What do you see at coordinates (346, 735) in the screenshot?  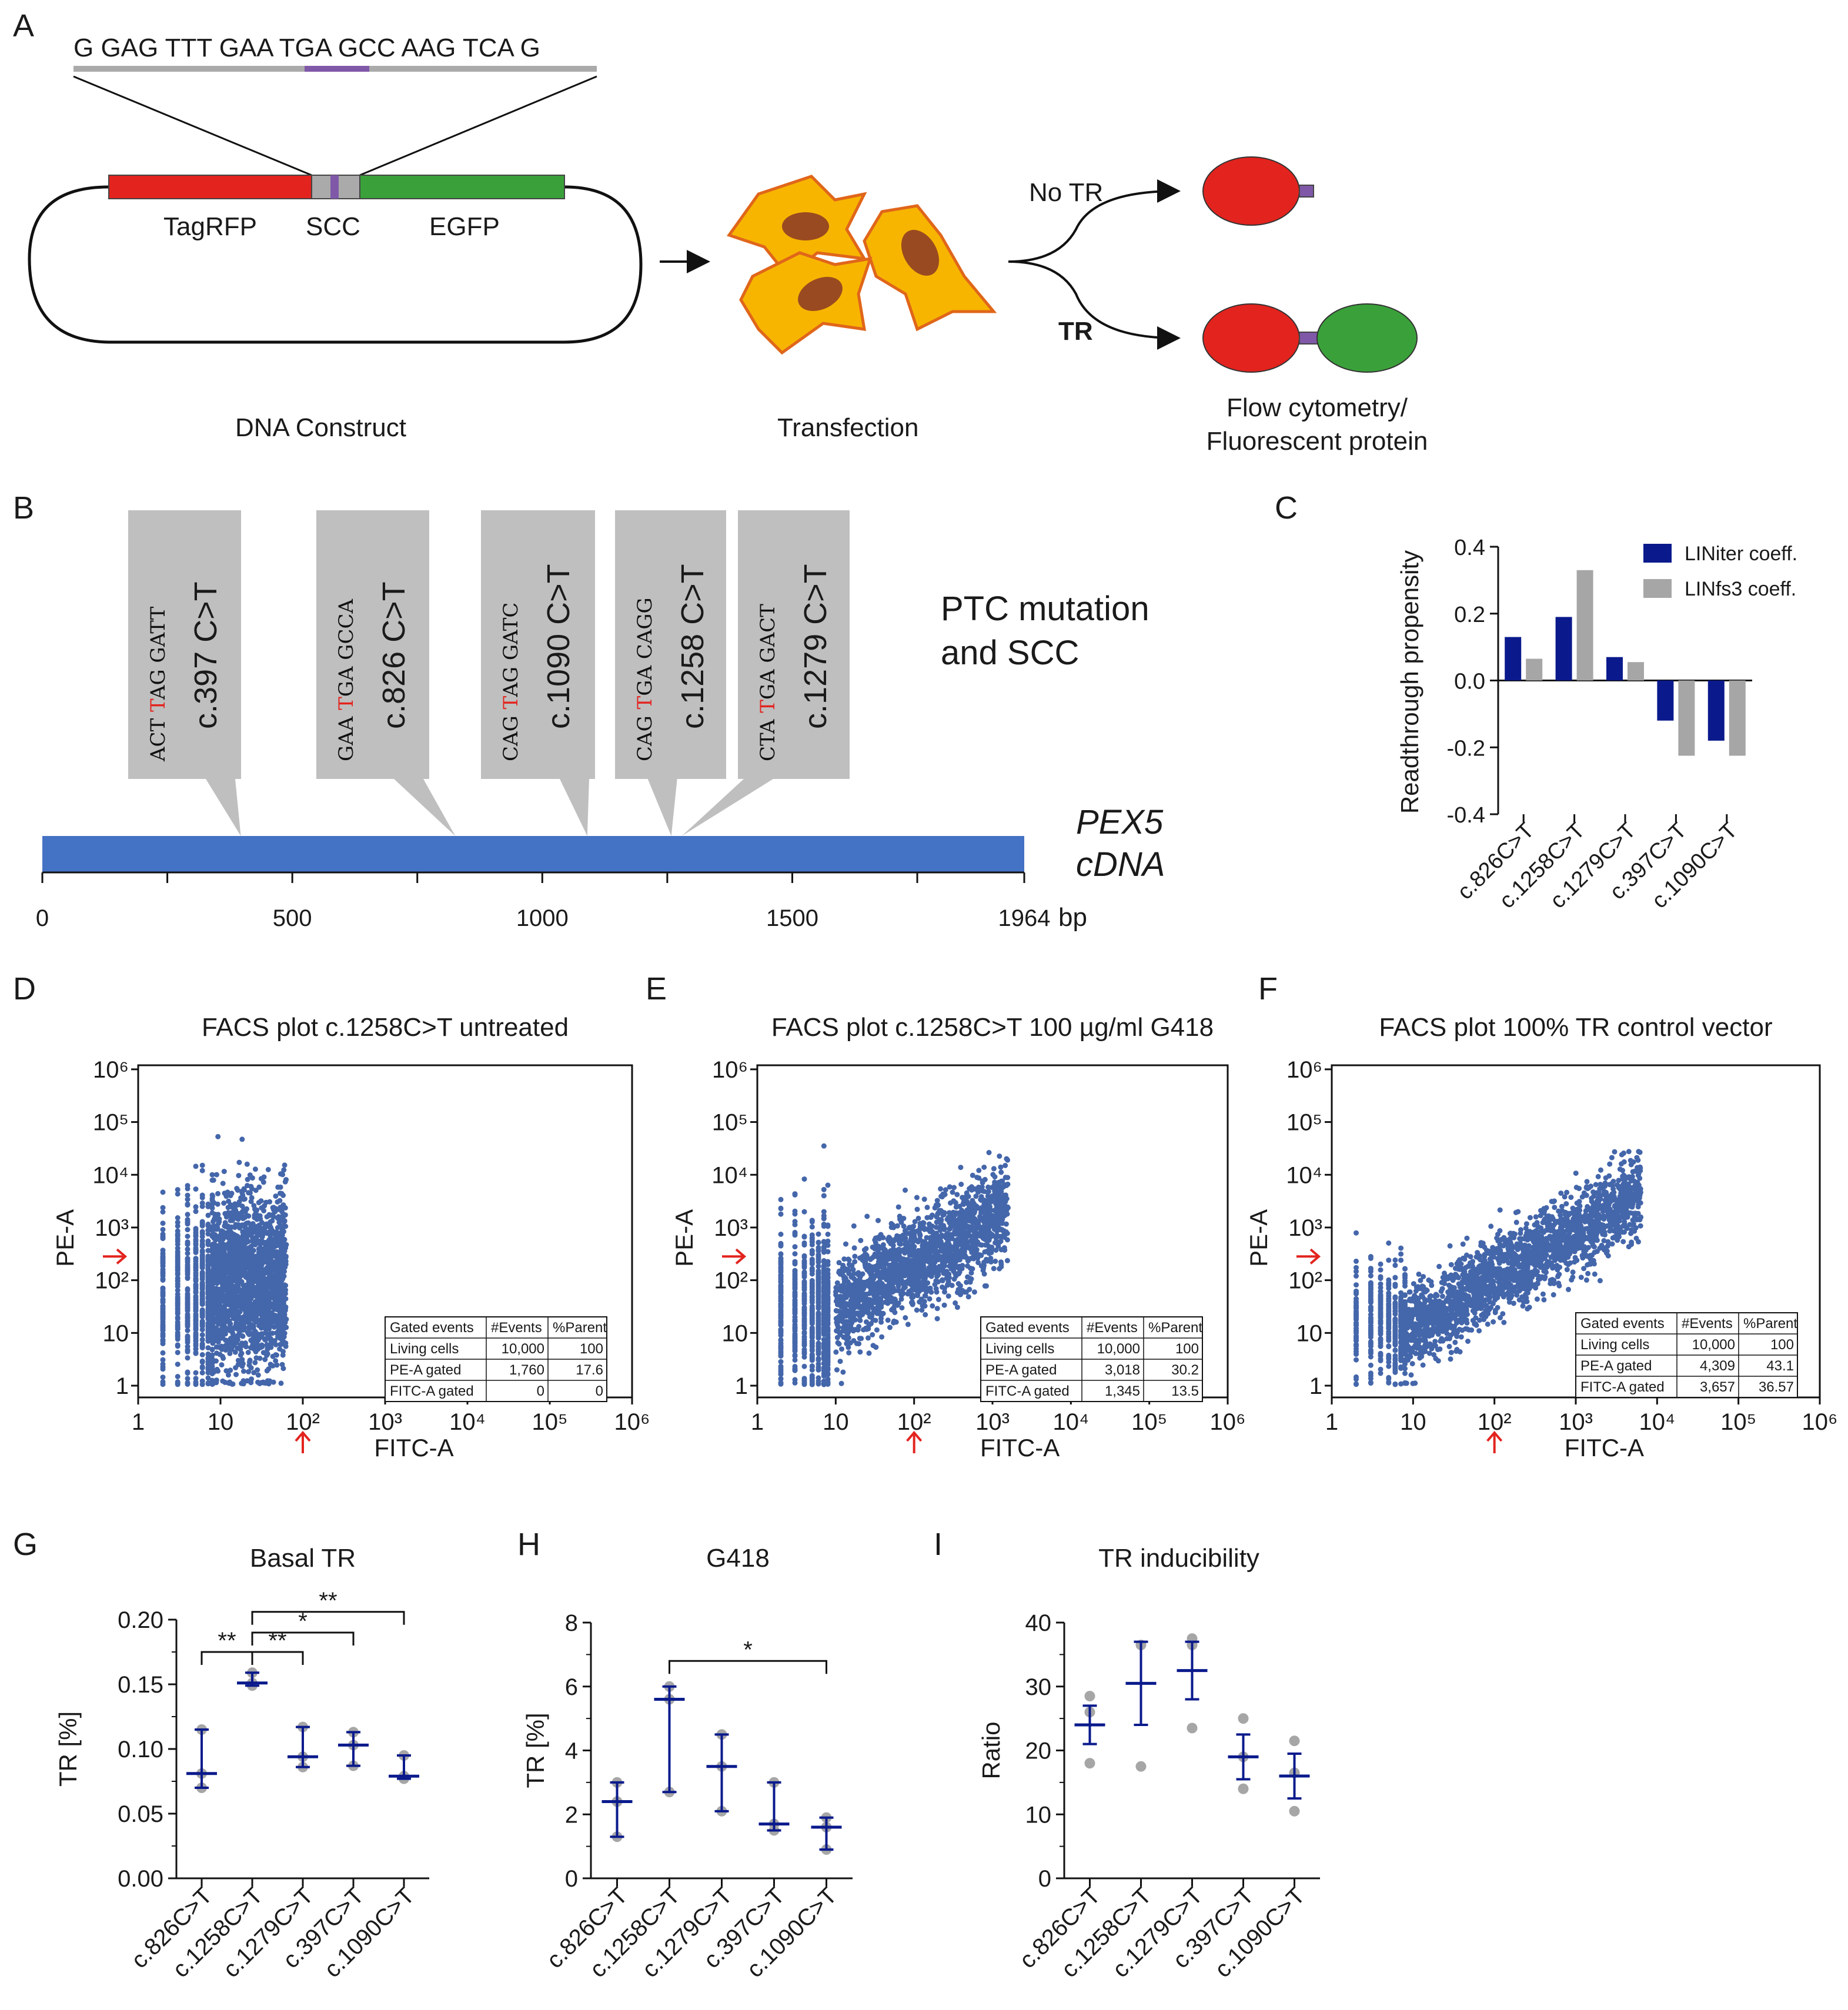 I see `seq-before: GAA` at bounding box center [346, 735].